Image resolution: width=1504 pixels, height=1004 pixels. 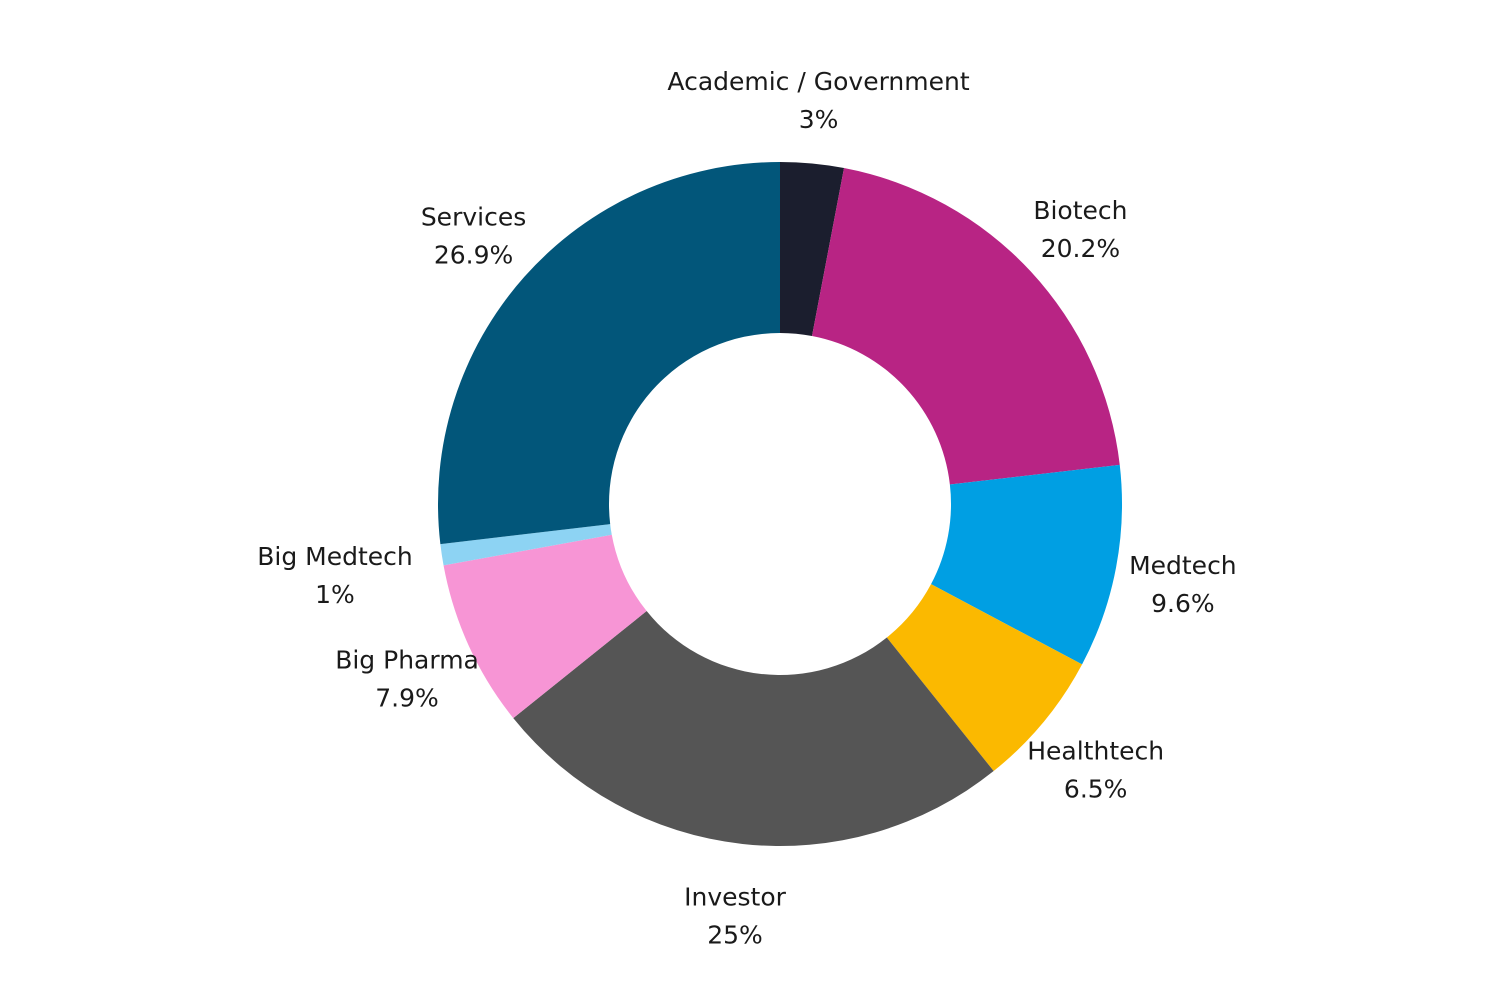 What do you see at coordinates (1183, 565) in the screenshot?
I see `slice-label: Medtech` at bounding box center [1183, 565].